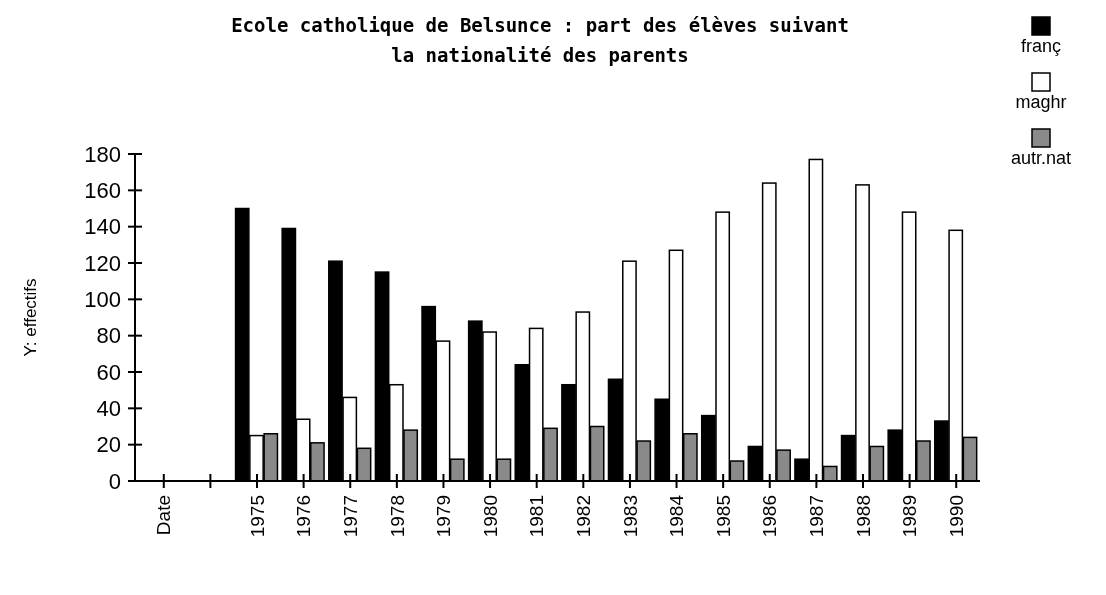 The image size is (1106, 595). Describe the element at coordinates (1041, 46) in the screenshot. I see `legend-label: franç` at that location.